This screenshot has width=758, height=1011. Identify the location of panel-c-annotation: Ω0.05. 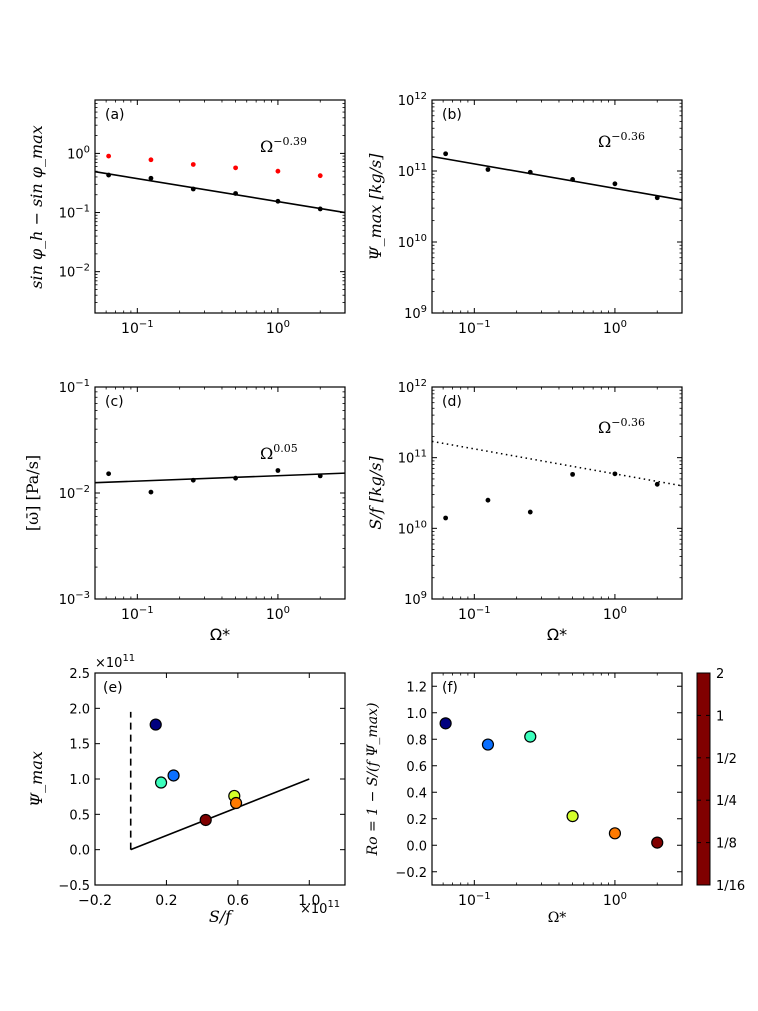
(279, 452).